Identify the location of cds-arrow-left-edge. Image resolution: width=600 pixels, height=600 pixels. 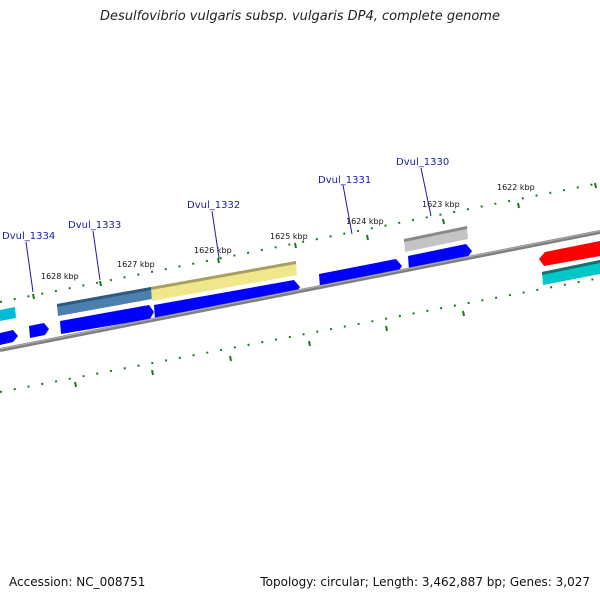
(9, 337).